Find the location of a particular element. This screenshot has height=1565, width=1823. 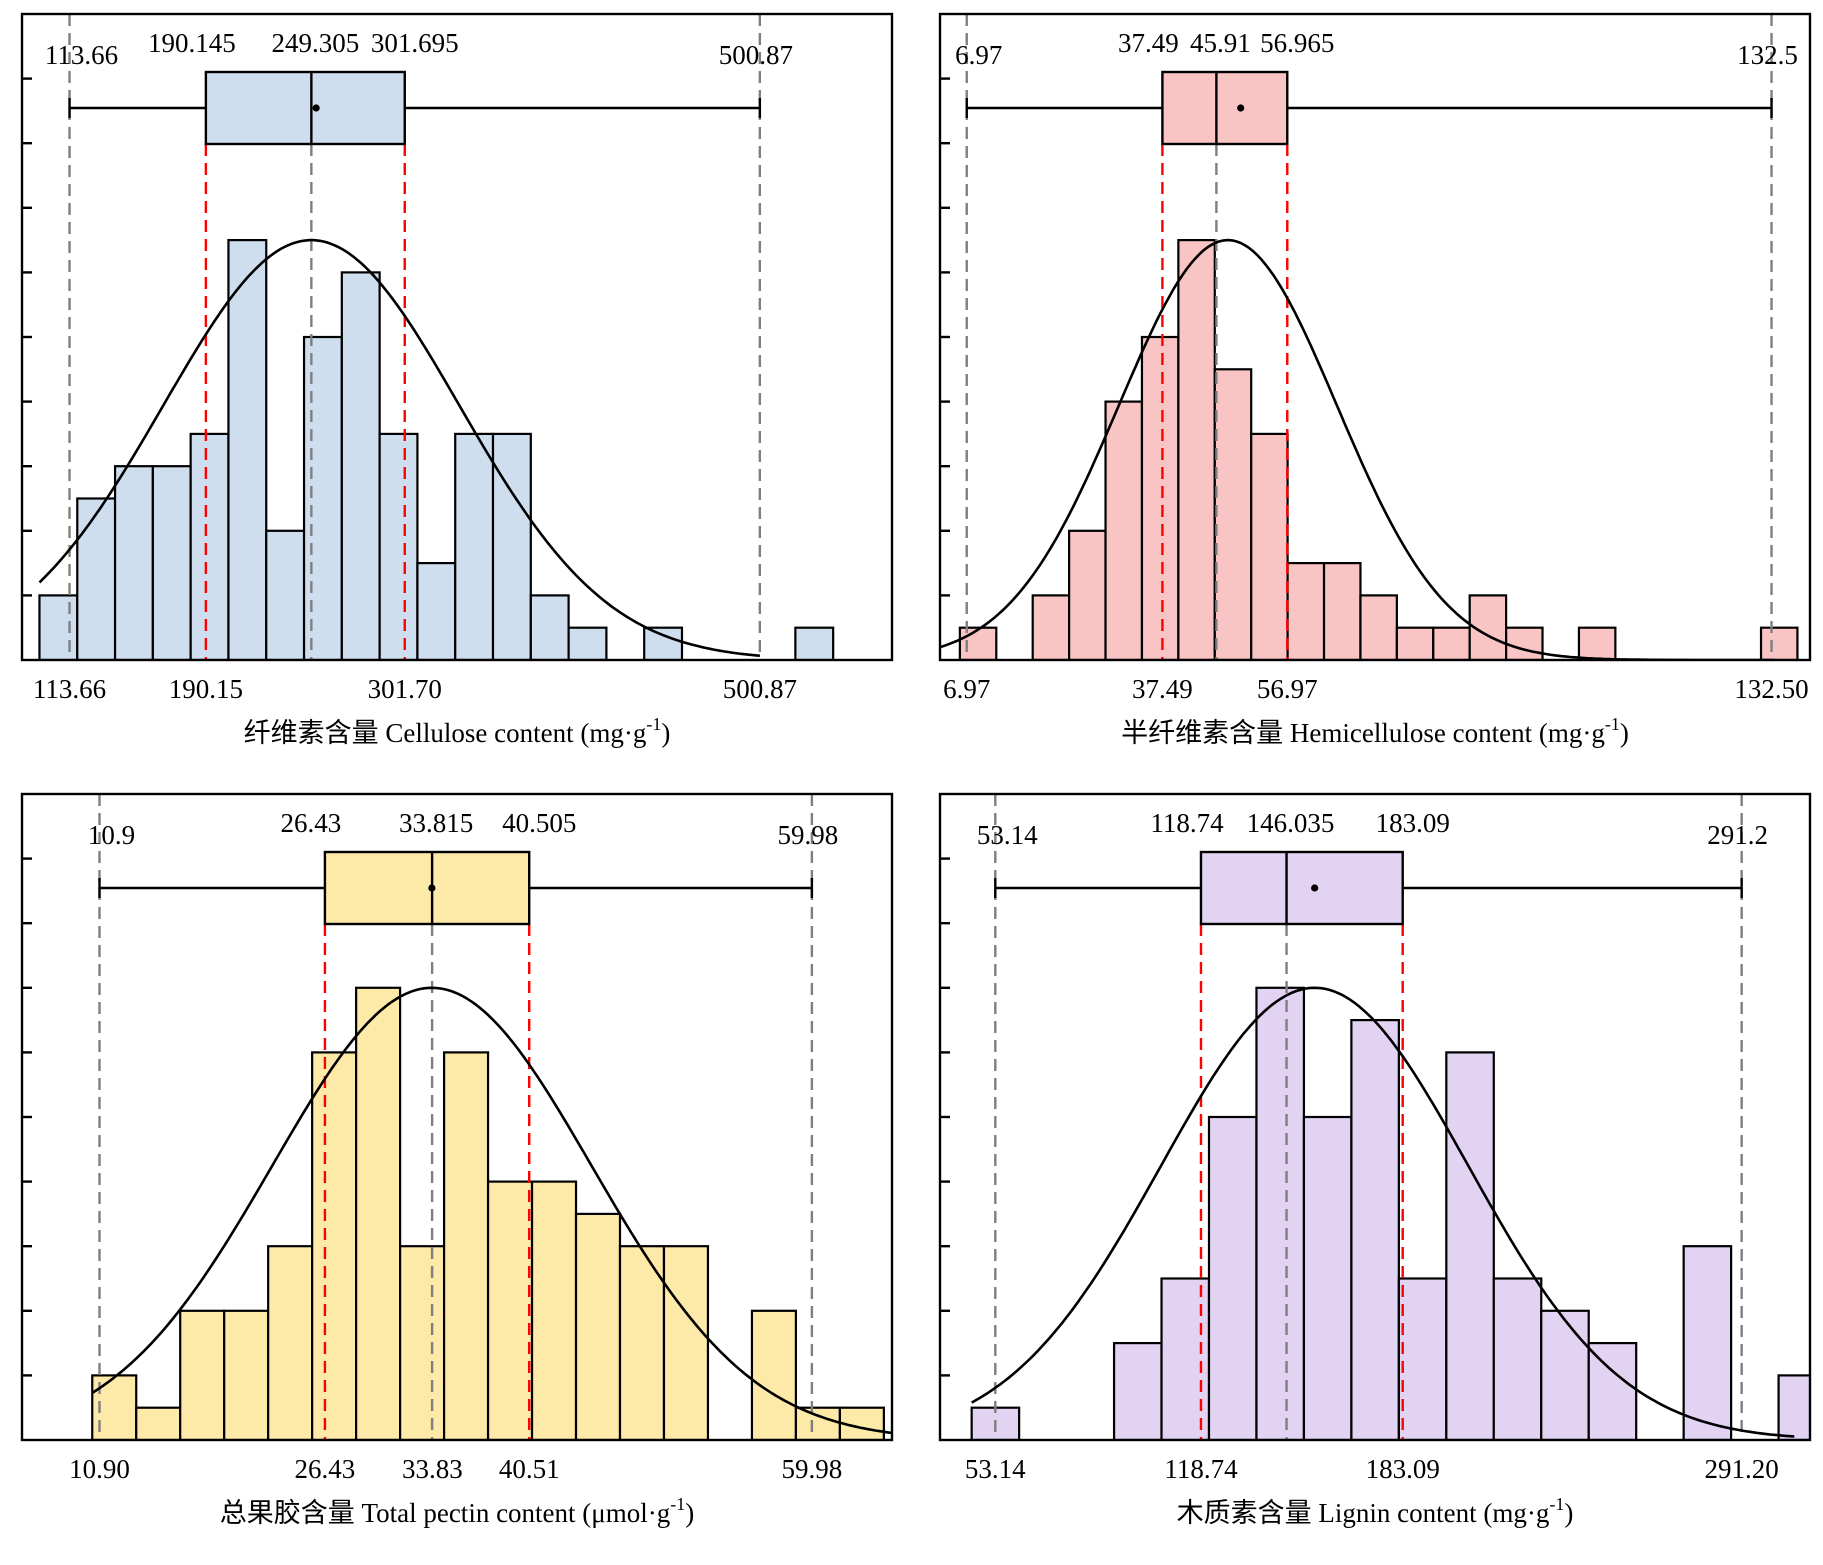

q3-label: 40.505 is located at coordinates (539, 823).